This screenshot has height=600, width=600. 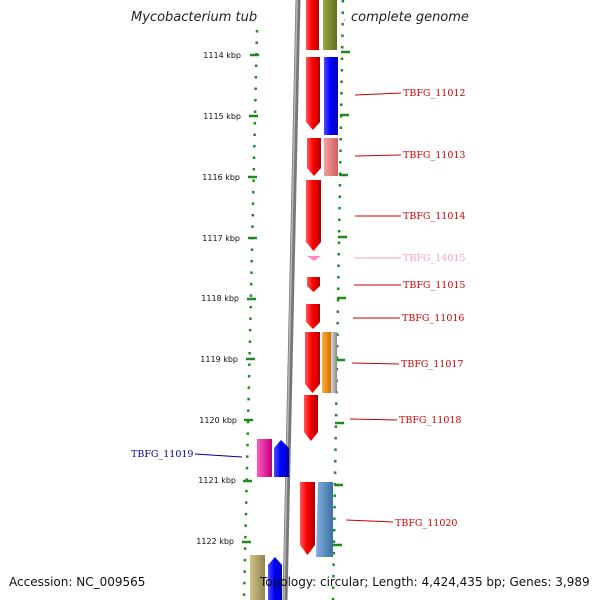 What do you see at coordinates (434, 93) in the screenshot?
I see `gene-label: TBFG_11012` at bounding box center [434, 93].